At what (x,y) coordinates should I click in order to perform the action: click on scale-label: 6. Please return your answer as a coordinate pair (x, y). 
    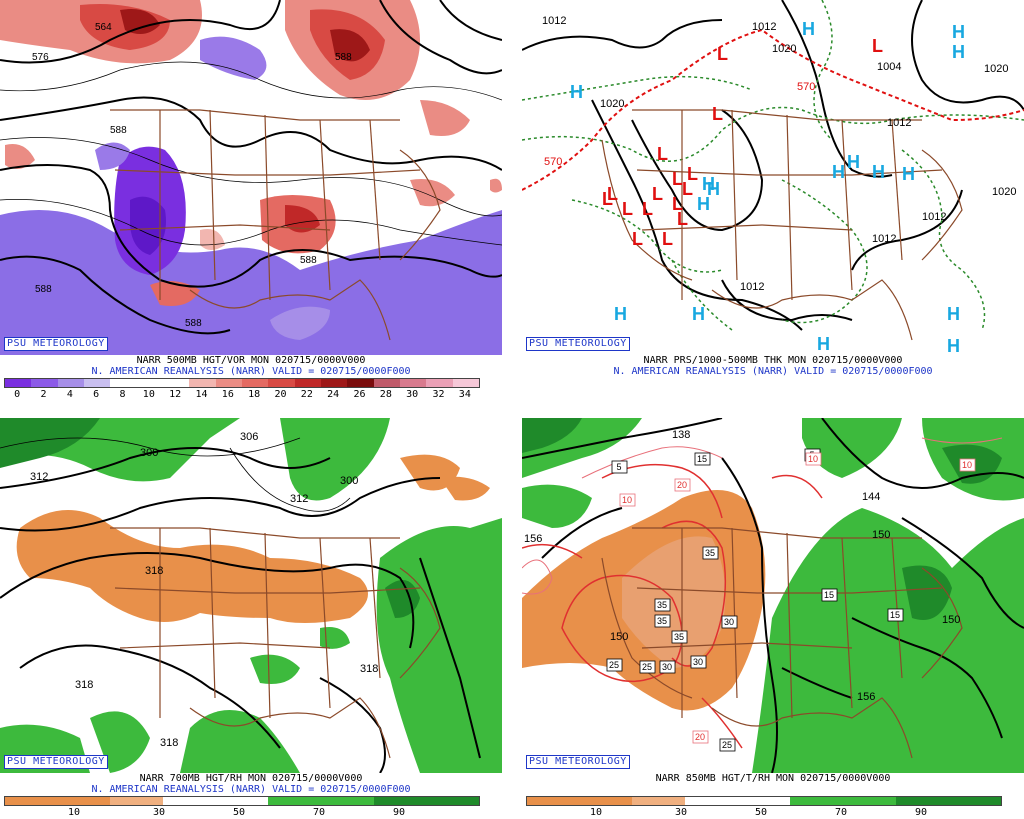
    Looking at the image, I should click on (96, 394).